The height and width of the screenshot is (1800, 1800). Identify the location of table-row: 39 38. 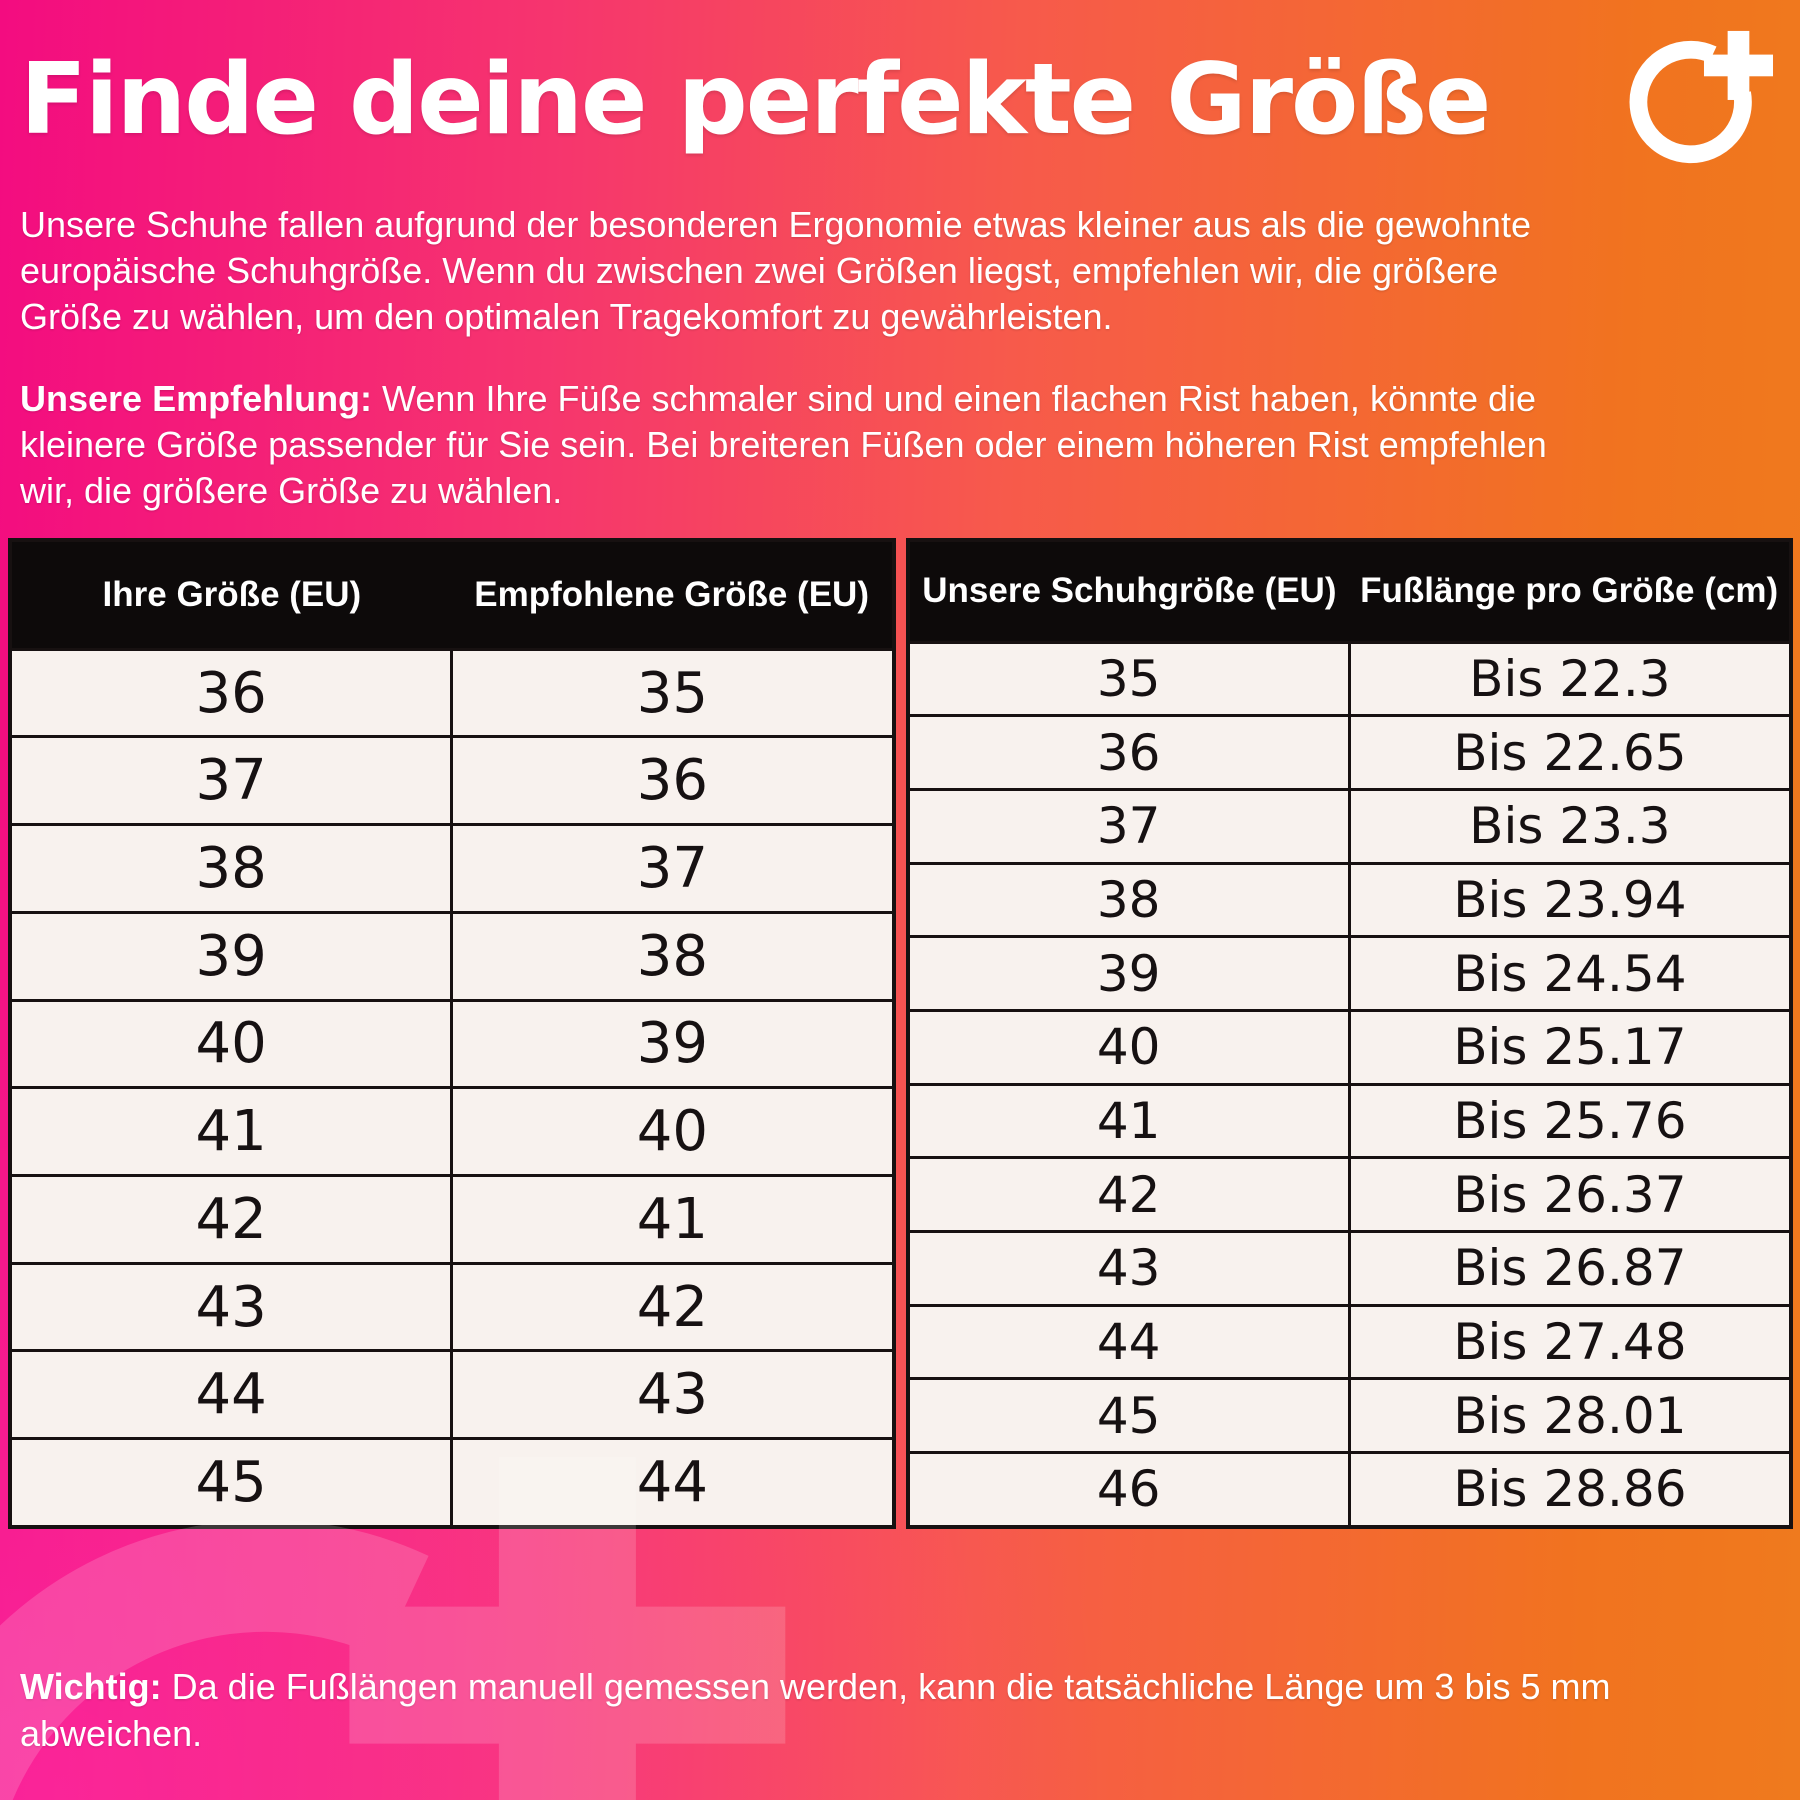
(452, 954).